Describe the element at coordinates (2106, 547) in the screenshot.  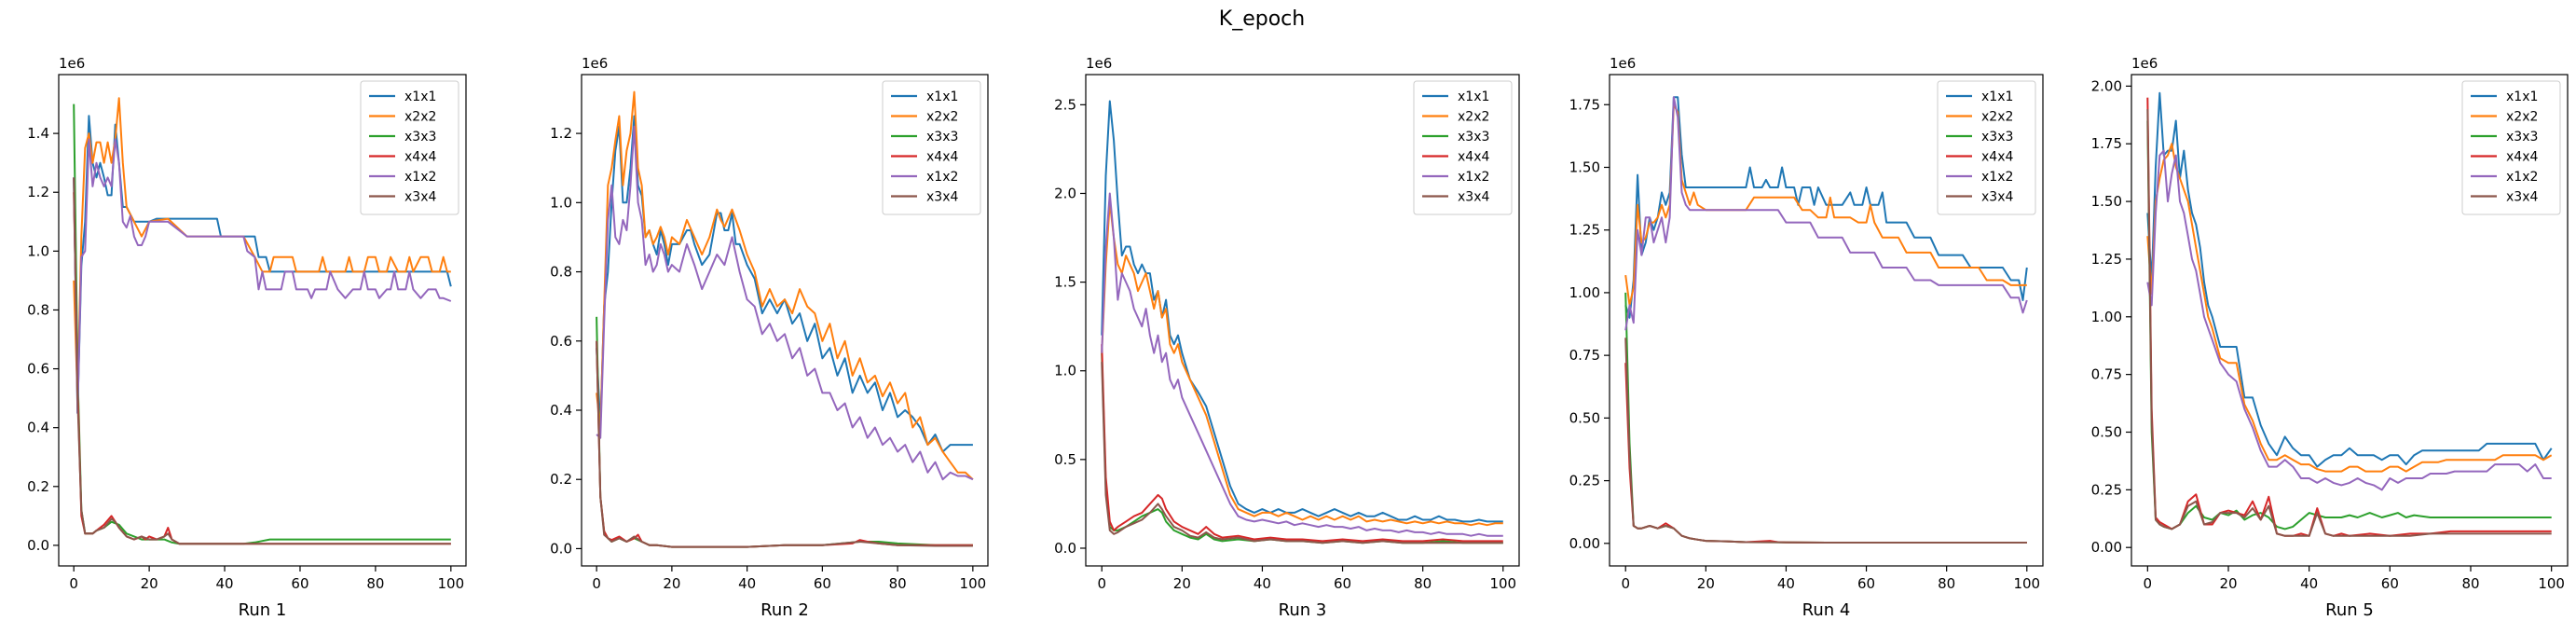
I see `y-tick-label: 0.00` at that location.